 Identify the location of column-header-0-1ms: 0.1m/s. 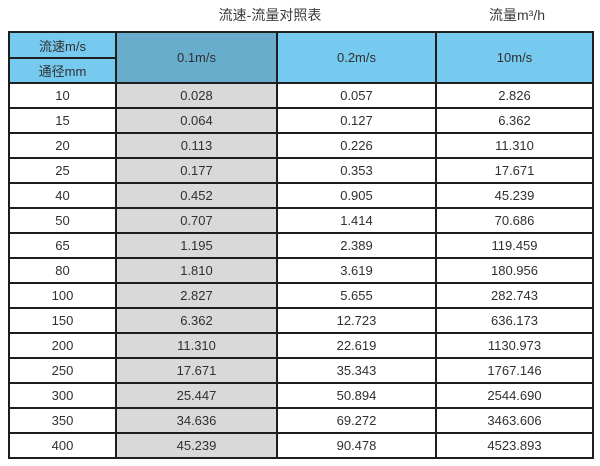
(196, 57).